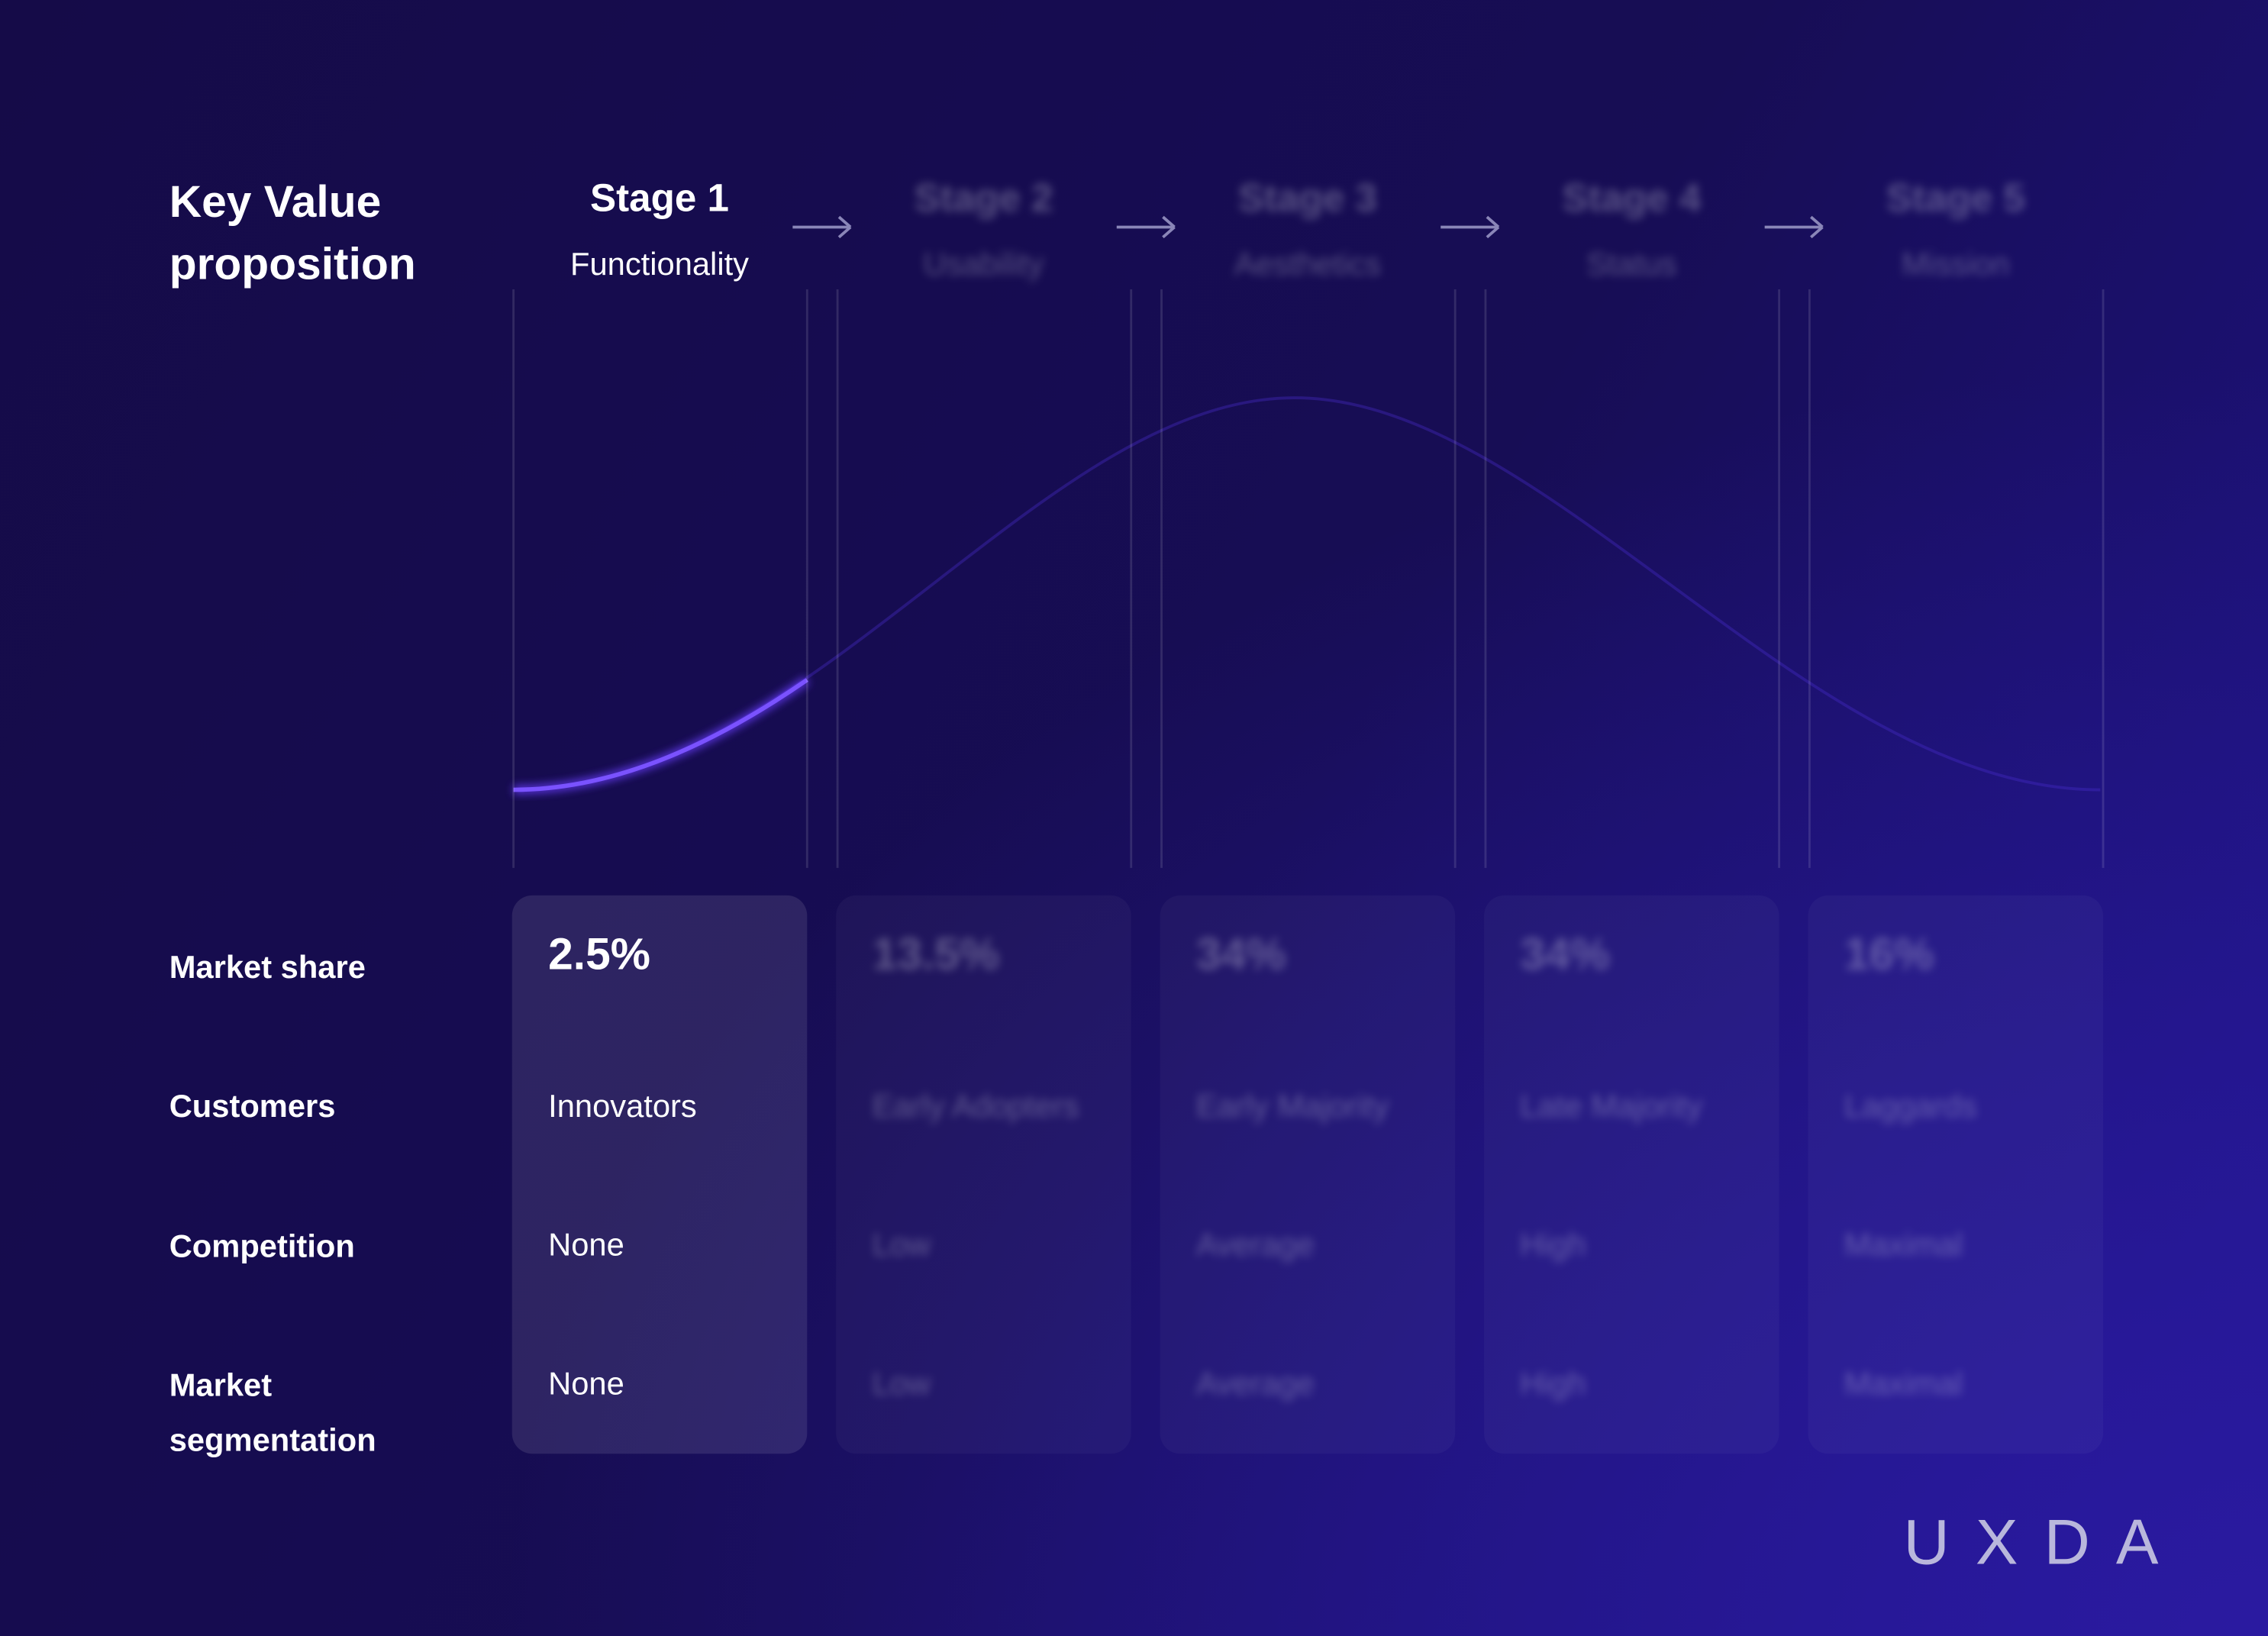  I want to click on market-share: 2.5%, so click(599, 953).